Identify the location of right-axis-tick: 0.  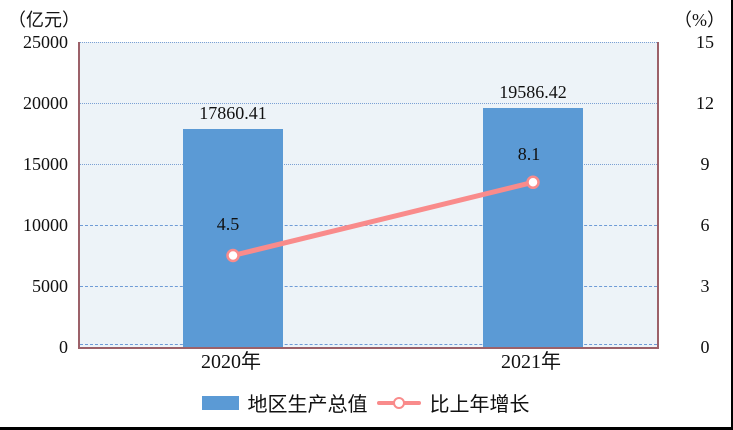
(705, 347).